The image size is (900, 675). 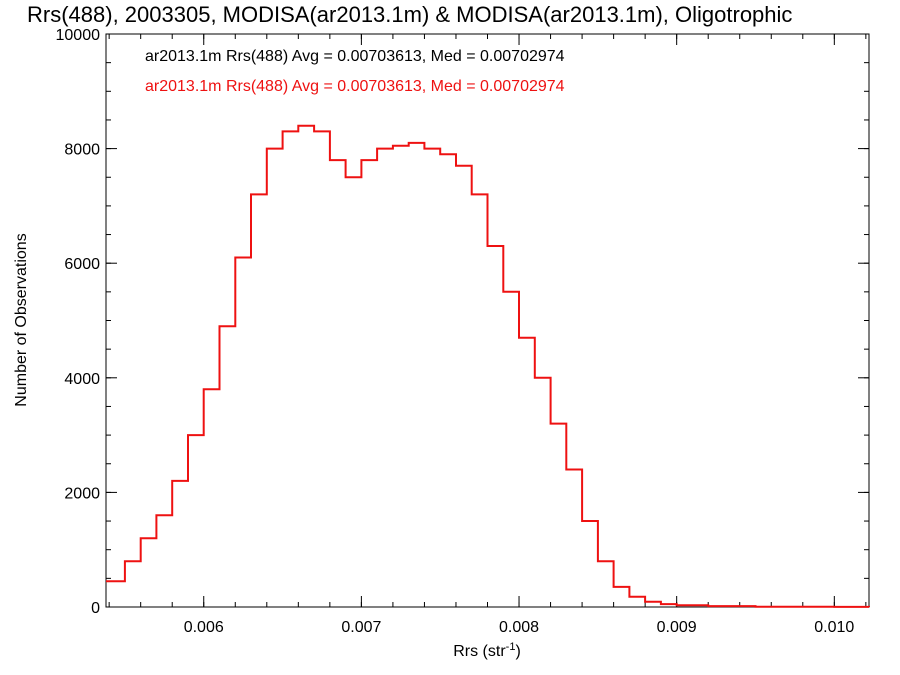 What do you see at coordinates (677, 627) in the screenshot?
I see `x-tick-label: 0.009` at bounding box center [677, 627].